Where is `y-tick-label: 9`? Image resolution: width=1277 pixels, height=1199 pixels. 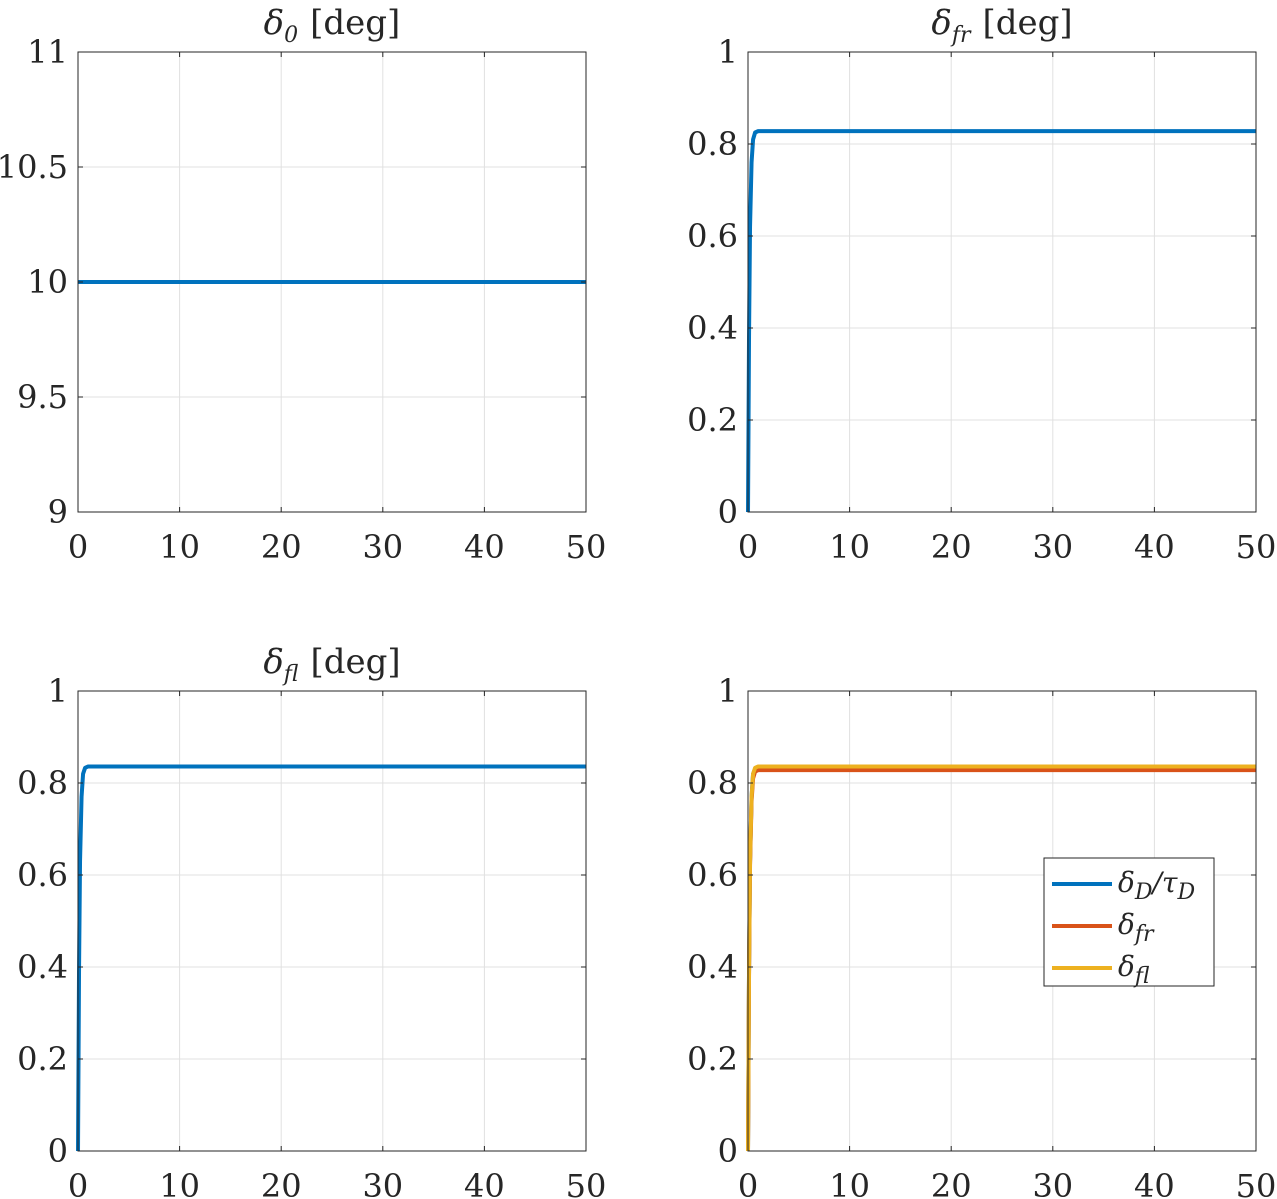
y-tick-label: 9 is located at coordinates (58, 512).